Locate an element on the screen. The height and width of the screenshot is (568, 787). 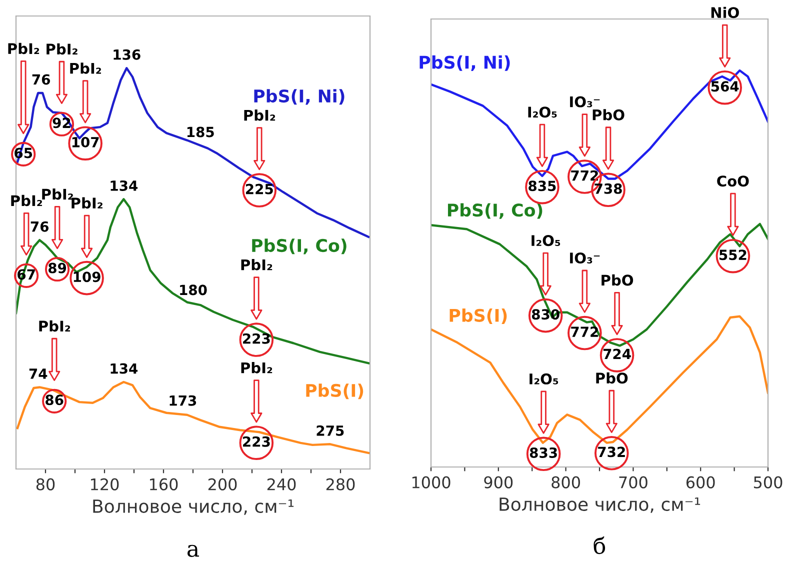
x-tick-label: 160 is located at coordinates (164, 484).